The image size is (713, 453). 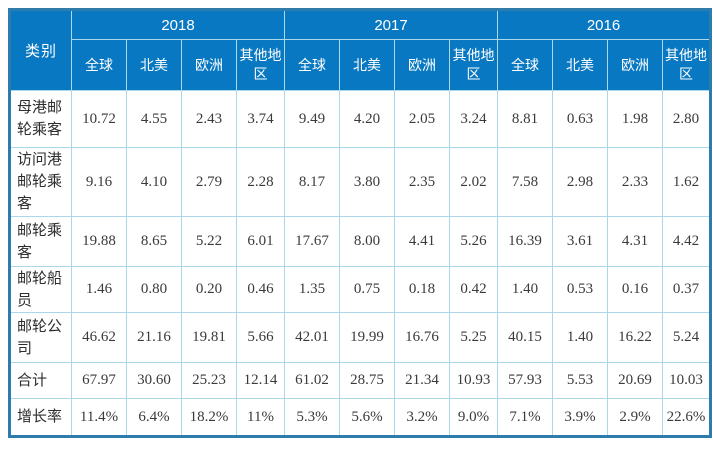 I want to click on data-cell: 16.39, so click(x=525, y=241).